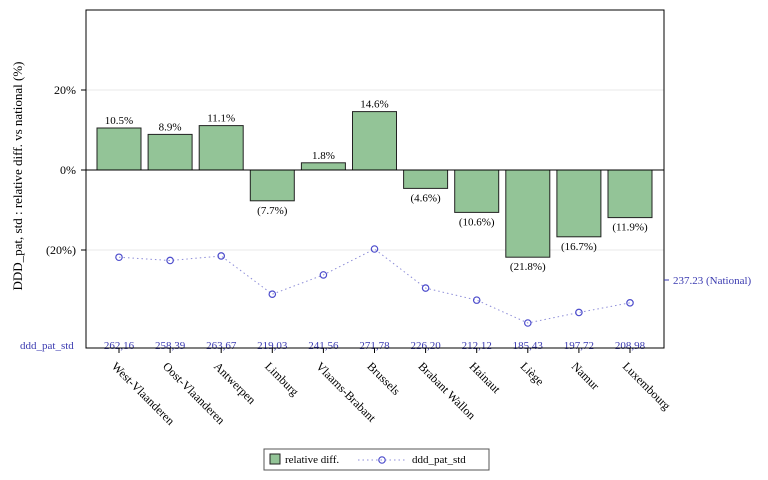 Image resolution: width=768 pixels, height=480 pixels. I want to click on std-value-3: 219,03, so click(272, 346).